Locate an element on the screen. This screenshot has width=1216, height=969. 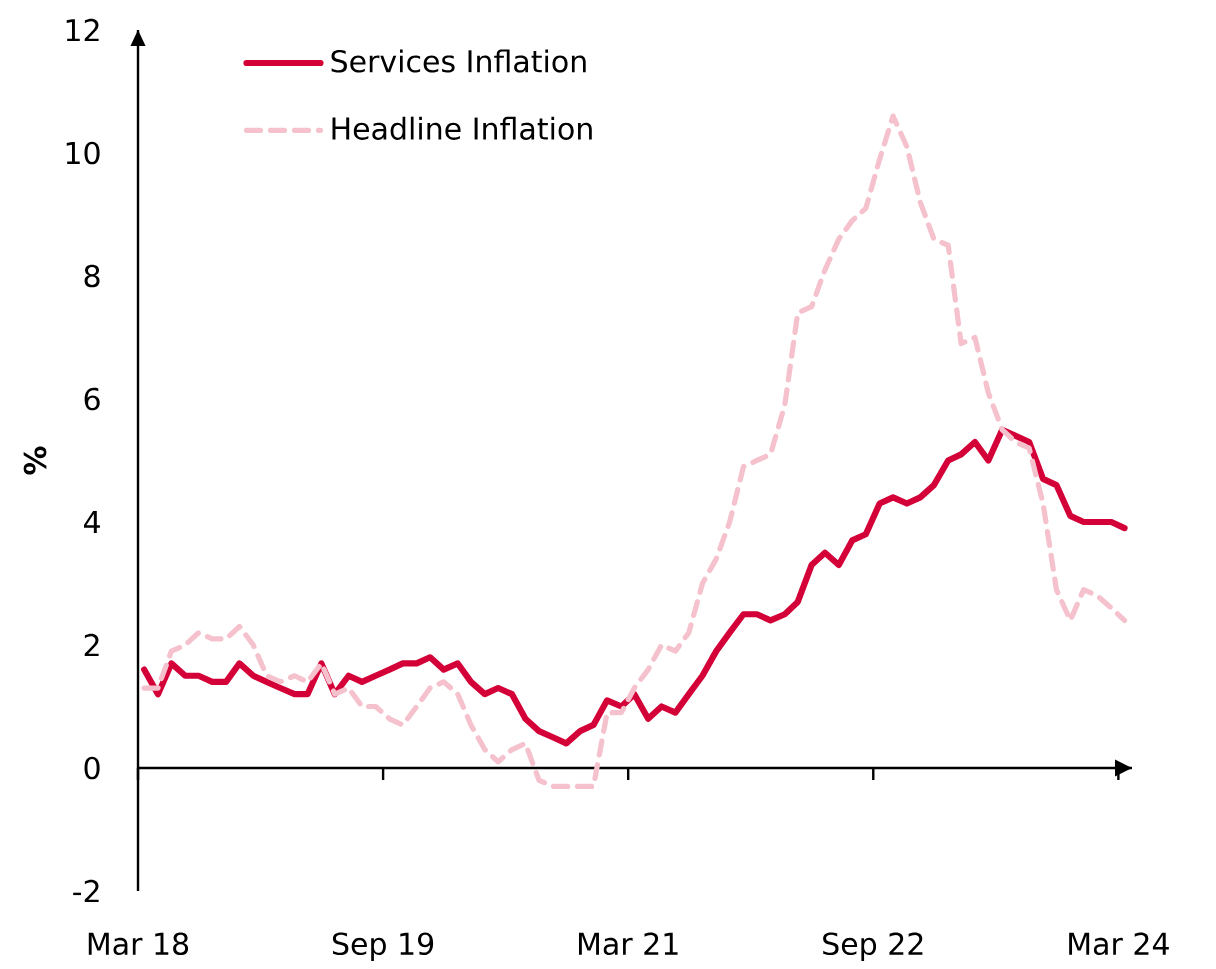
y-axis-title: % is located at coordinates (35, 460).